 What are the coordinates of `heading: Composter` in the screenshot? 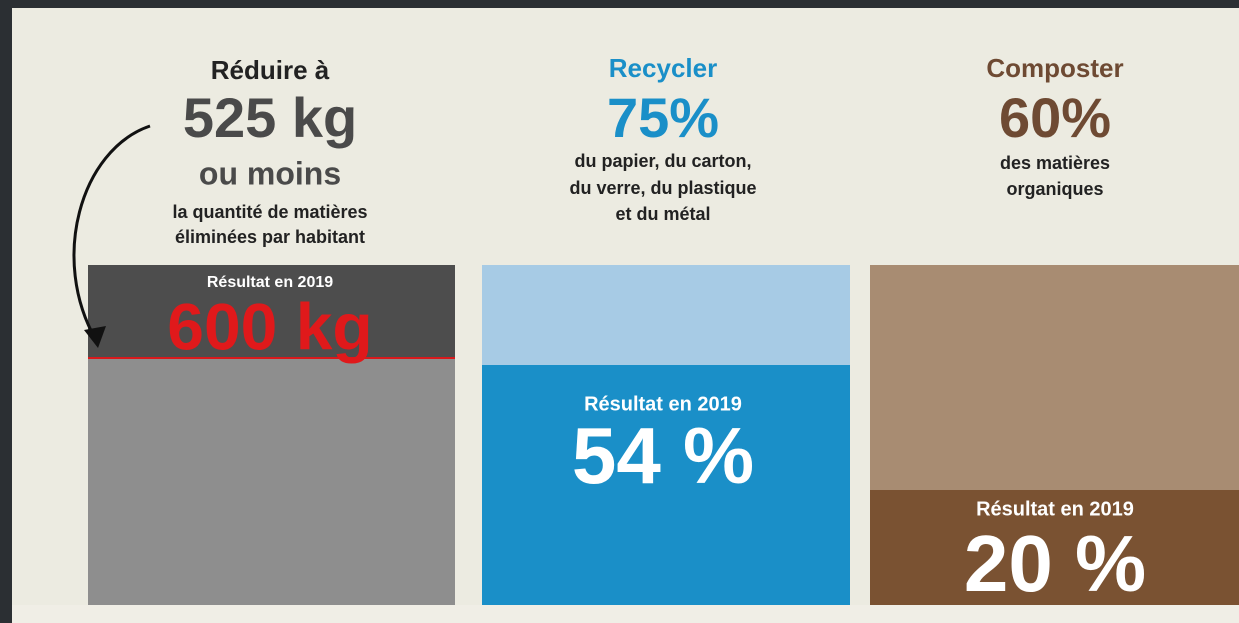 It's located at (1054, 68).